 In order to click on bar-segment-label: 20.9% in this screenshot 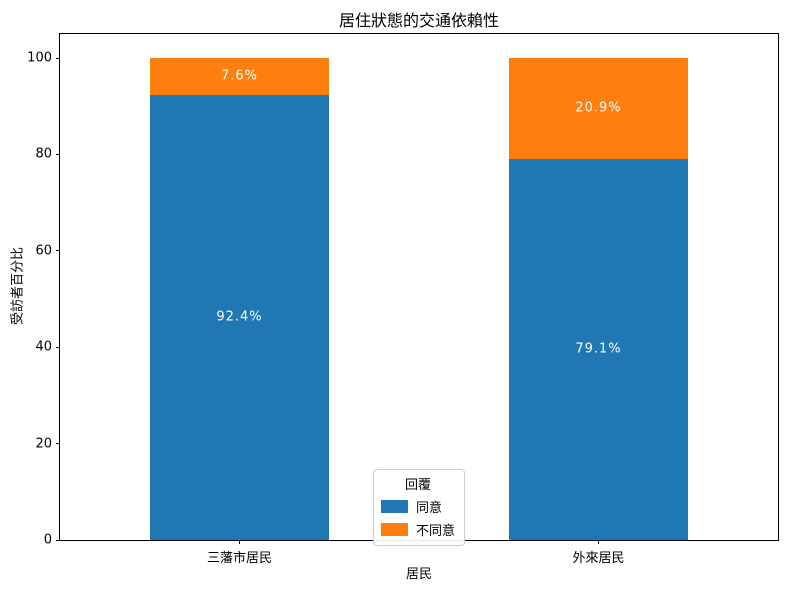, I will do `click(598, 108)`.